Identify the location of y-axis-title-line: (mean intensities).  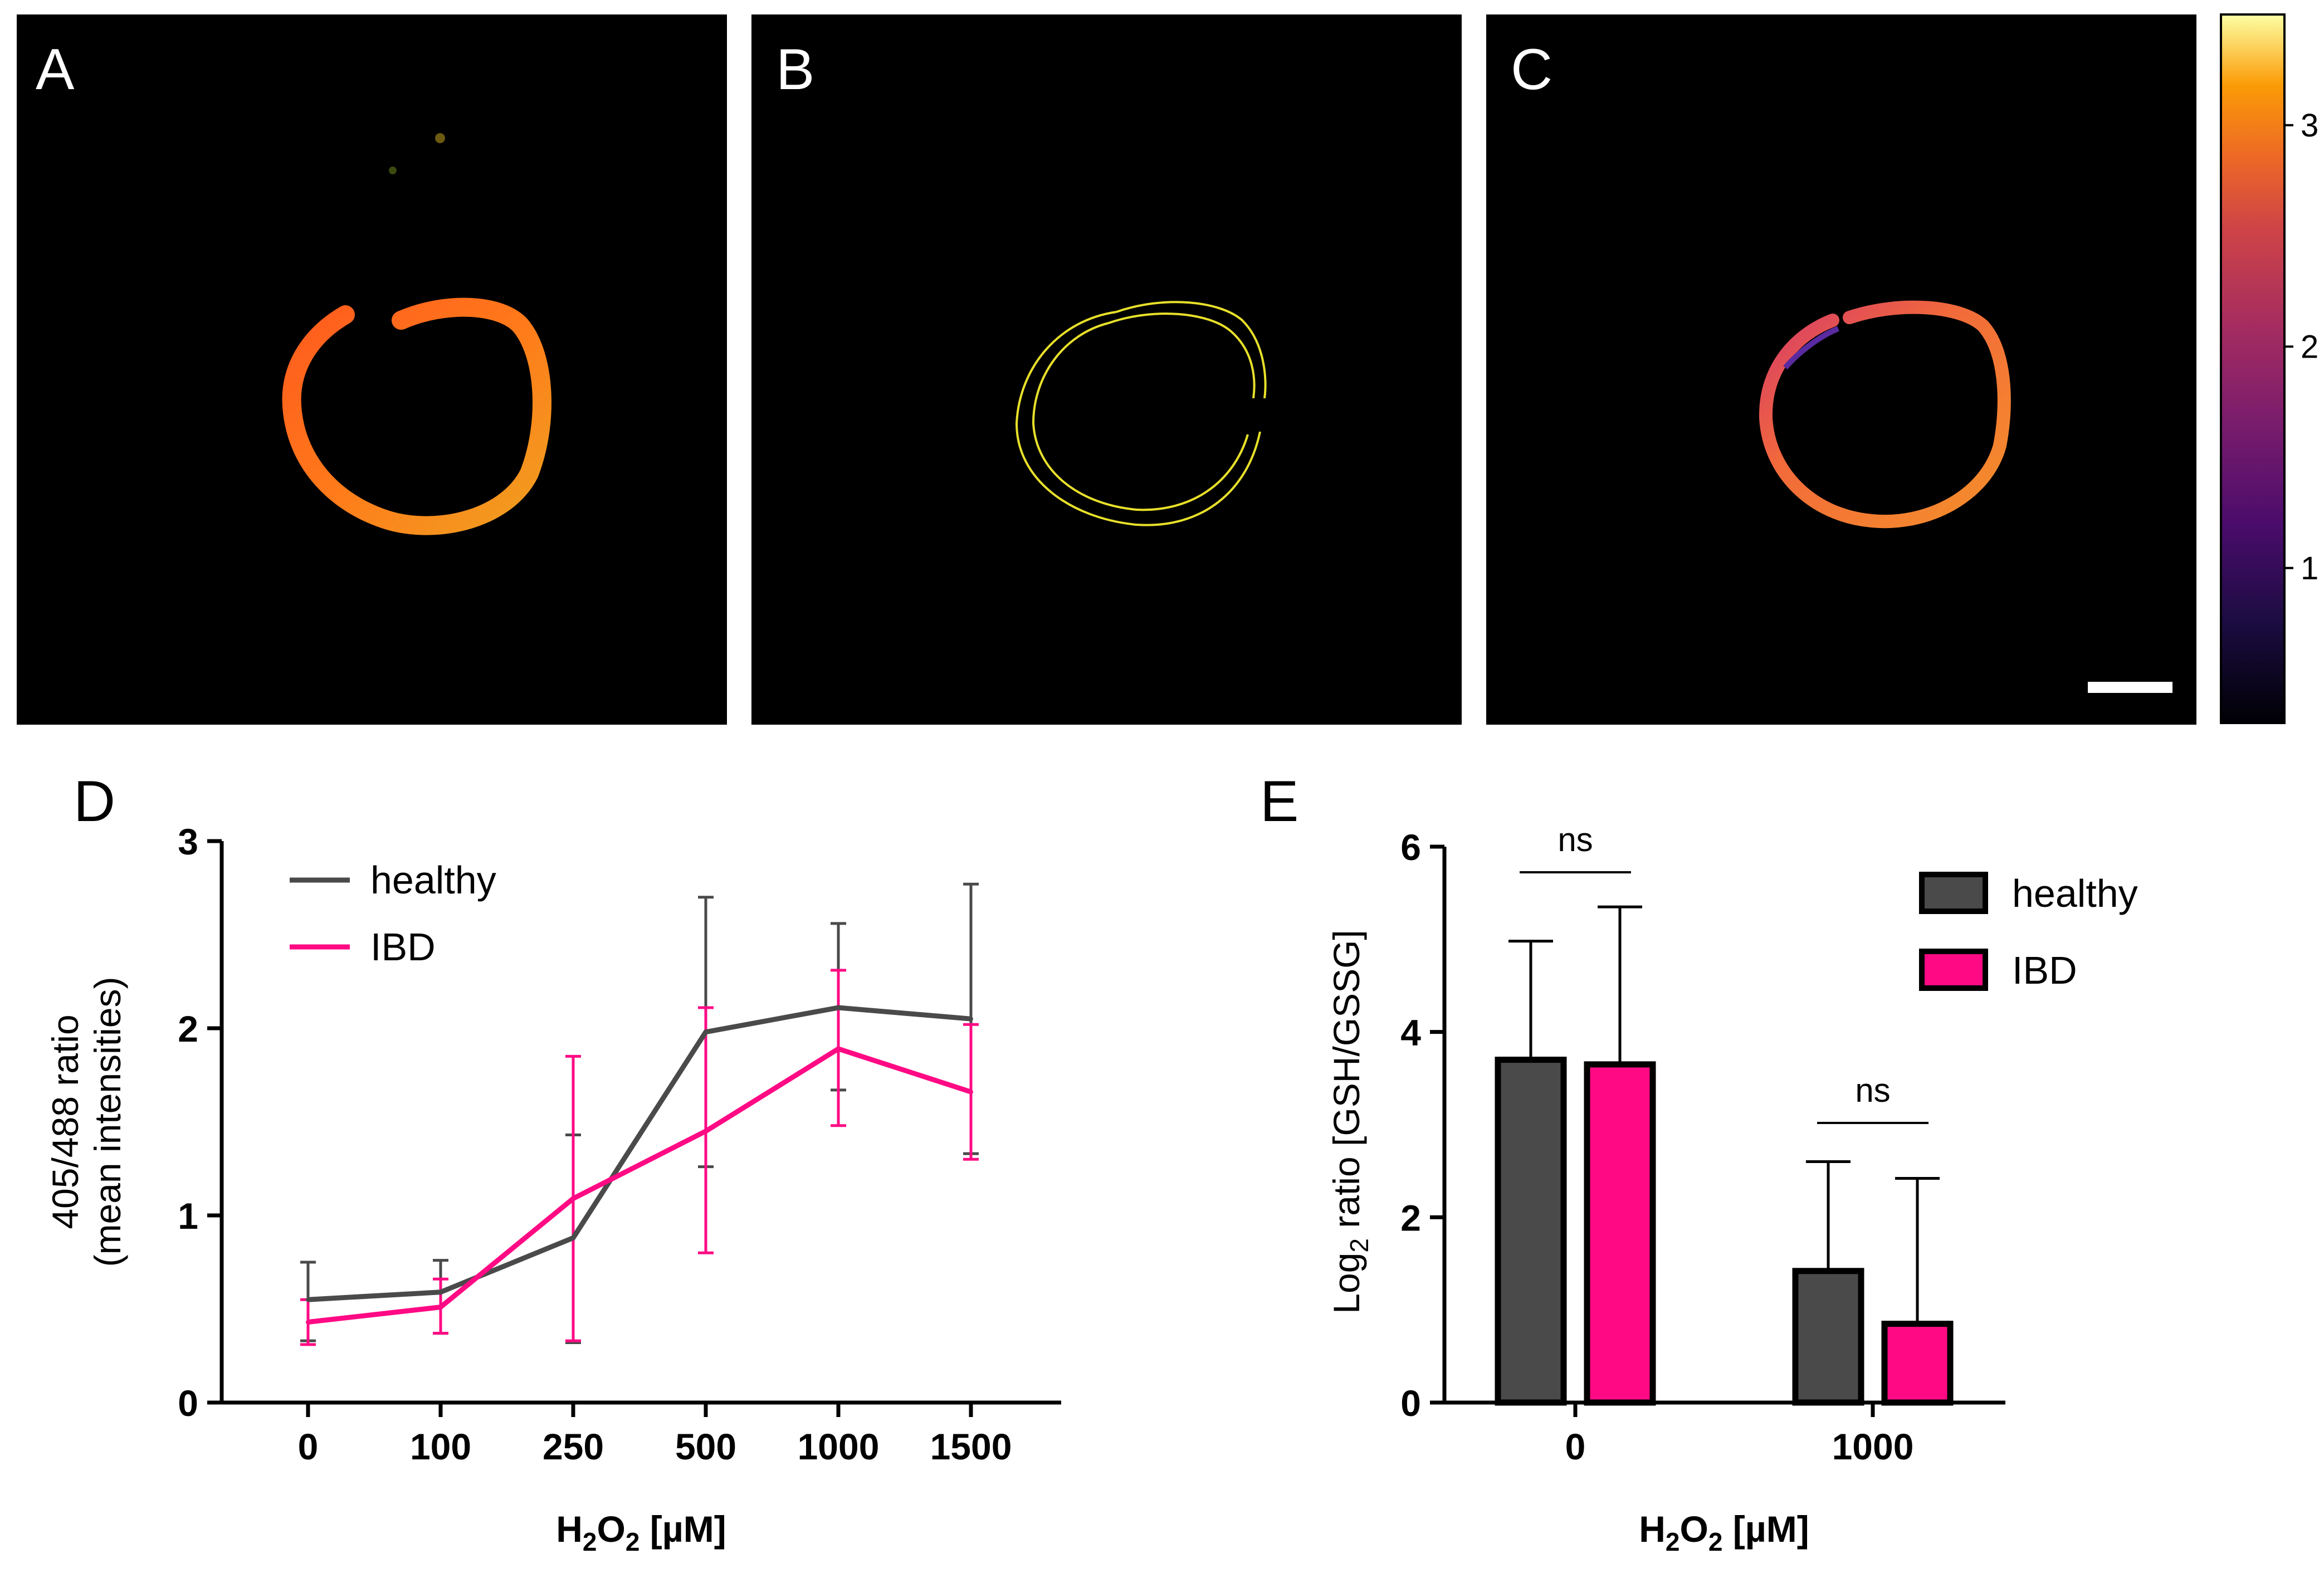
(107, 1122).